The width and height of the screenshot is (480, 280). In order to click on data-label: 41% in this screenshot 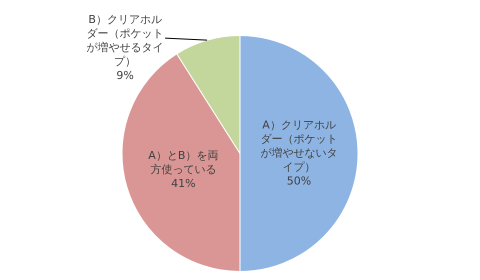, I will do `click(183, 183)`.